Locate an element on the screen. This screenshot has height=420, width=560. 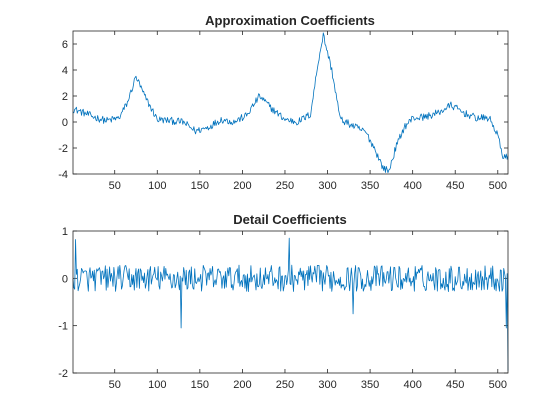
y-tick-label: 1 is located at coordinates (65, 232).